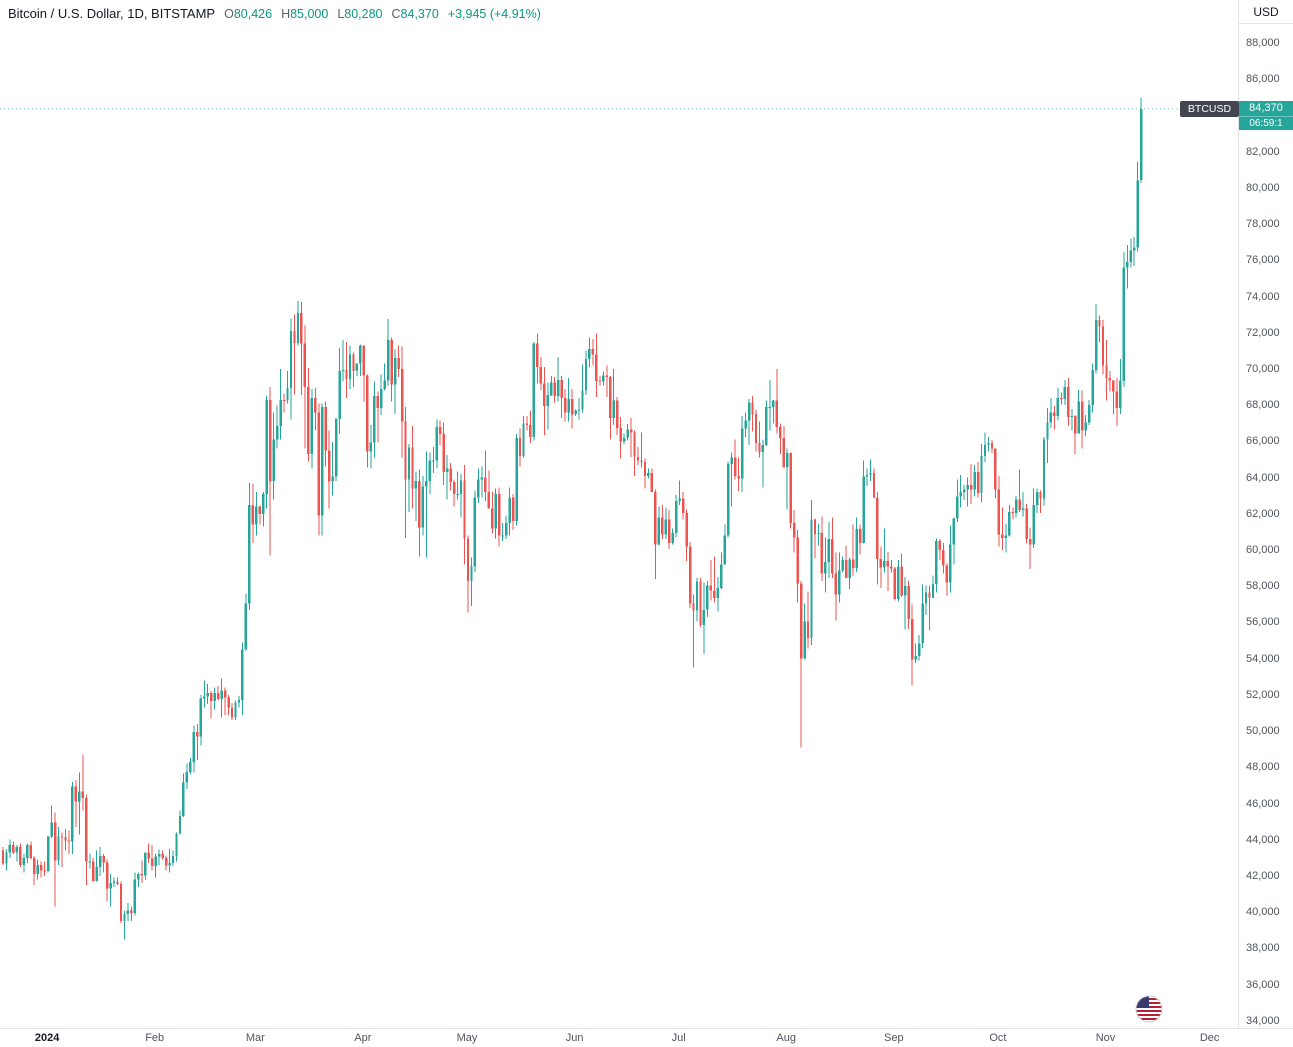  I want to click on price-tick-label: 38,000, so click(1263, 948).